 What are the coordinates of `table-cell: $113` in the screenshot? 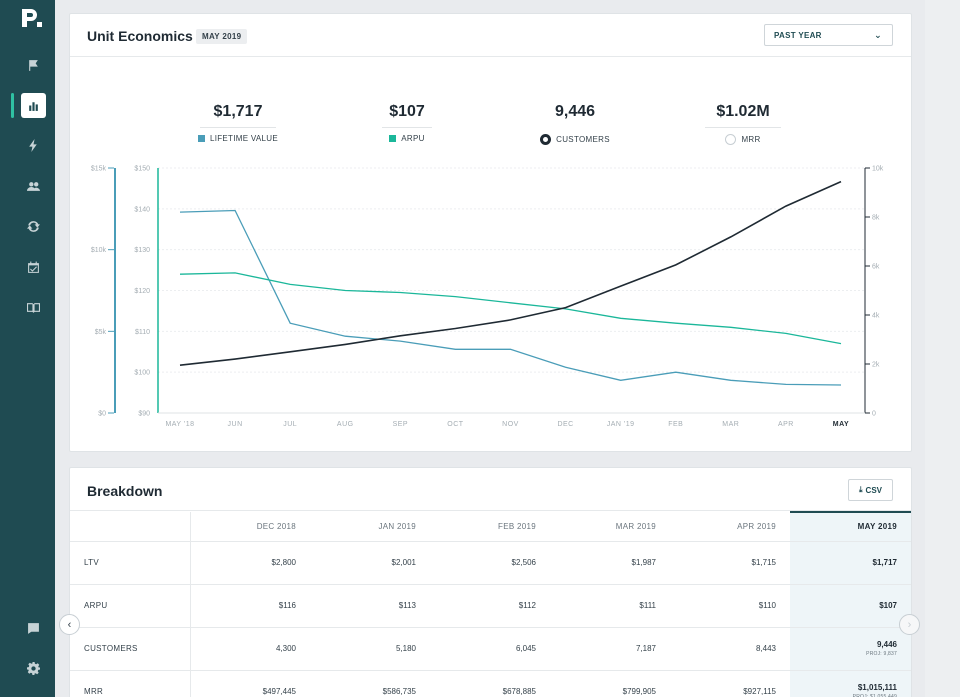 It's located at (370, 606).